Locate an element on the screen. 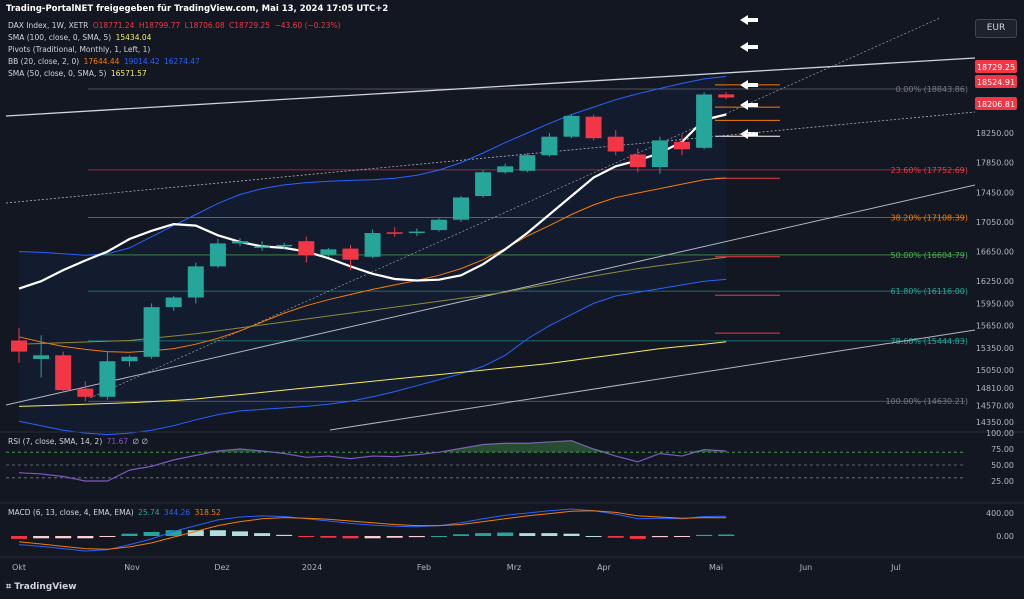 The height and width of the screenshot is (599, 1024). rsi-axis-tick: 50.00 is located at coordinates (1002, 465).